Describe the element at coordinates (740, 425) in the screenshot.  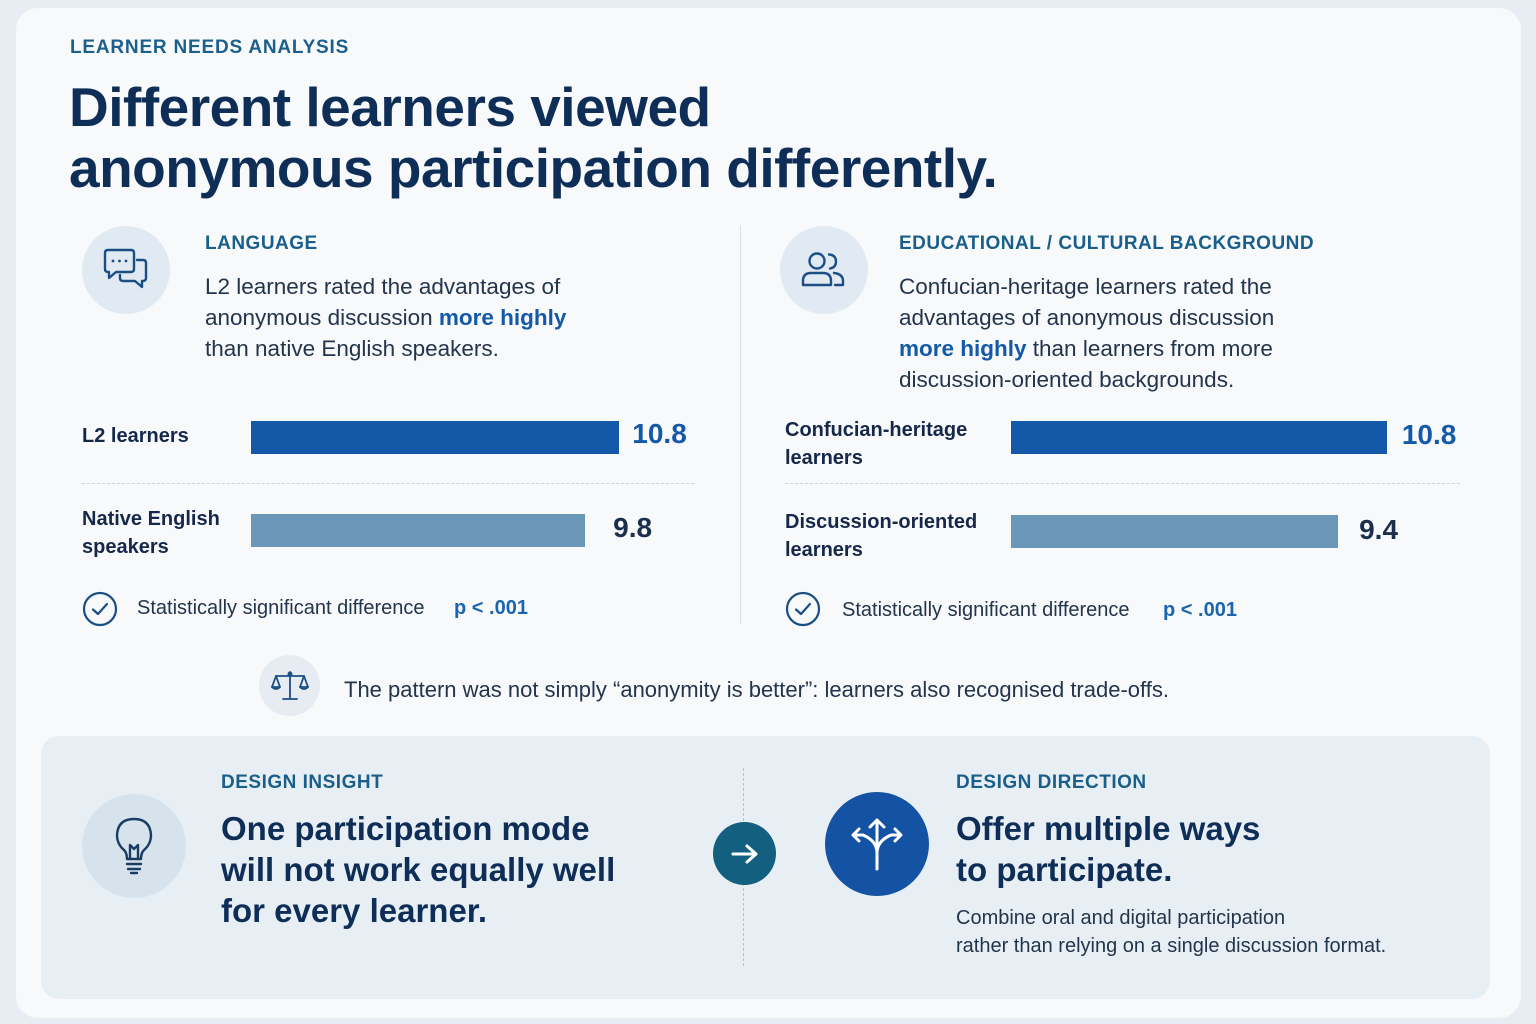
I see `panel-divider` at that location.